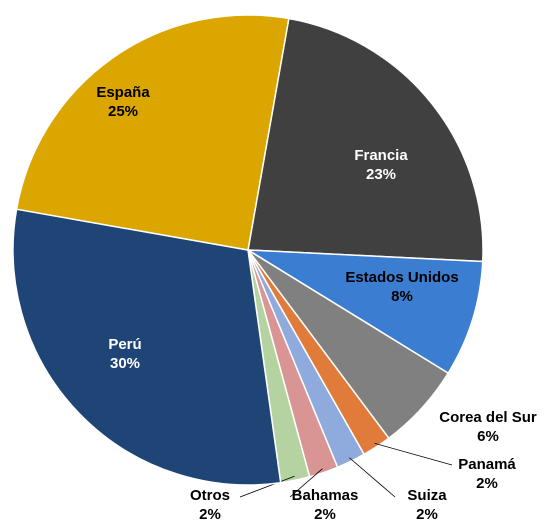 The width and height of the screenshot is (553, 527). I want to click on slice-label: Estados Unidos, so click(401, 277).